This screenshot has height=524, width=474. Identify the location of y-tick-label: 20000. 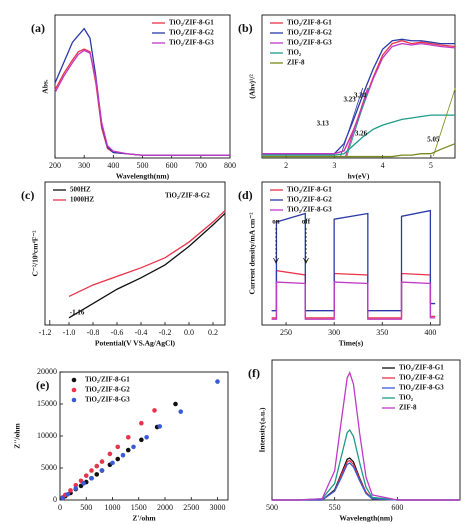
(47, 371).